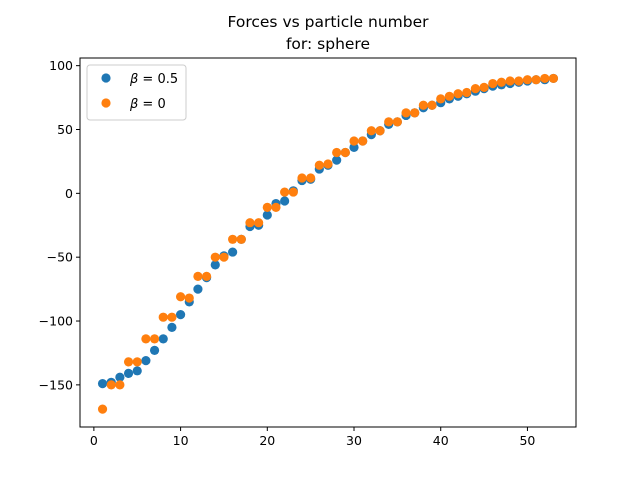 This screenshot has width=640, height=480. Describe the element at coordinates (312, 437) in the screenshot. I see `x-axis-ticks: 0 10 20 30 40 50` at that location.